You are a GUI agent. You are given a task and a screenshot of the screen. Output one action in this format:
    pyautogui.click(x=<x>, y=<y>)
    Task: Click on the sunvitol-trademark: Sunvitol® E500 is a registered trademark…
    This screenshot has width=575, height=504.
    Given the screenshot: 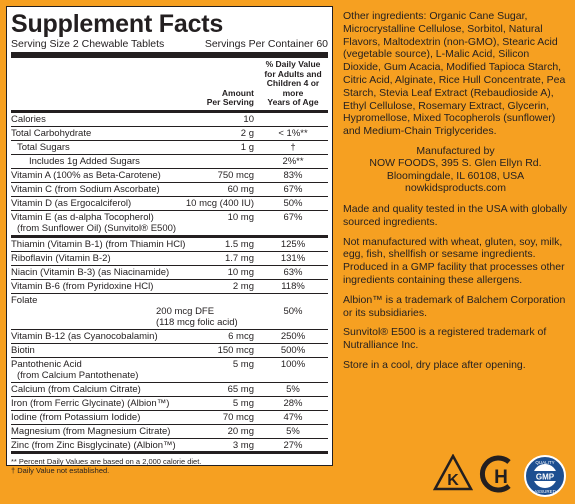 What is the action you would take?
    pyautogui.click(x=445, y=339)
    